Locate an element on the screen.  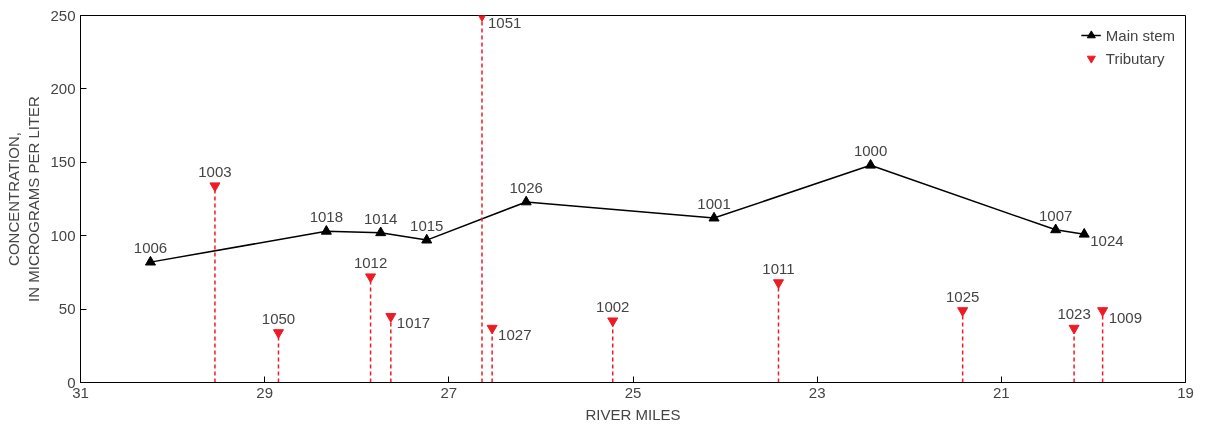
annotation: 1001 is located at coordinates (714, 204).